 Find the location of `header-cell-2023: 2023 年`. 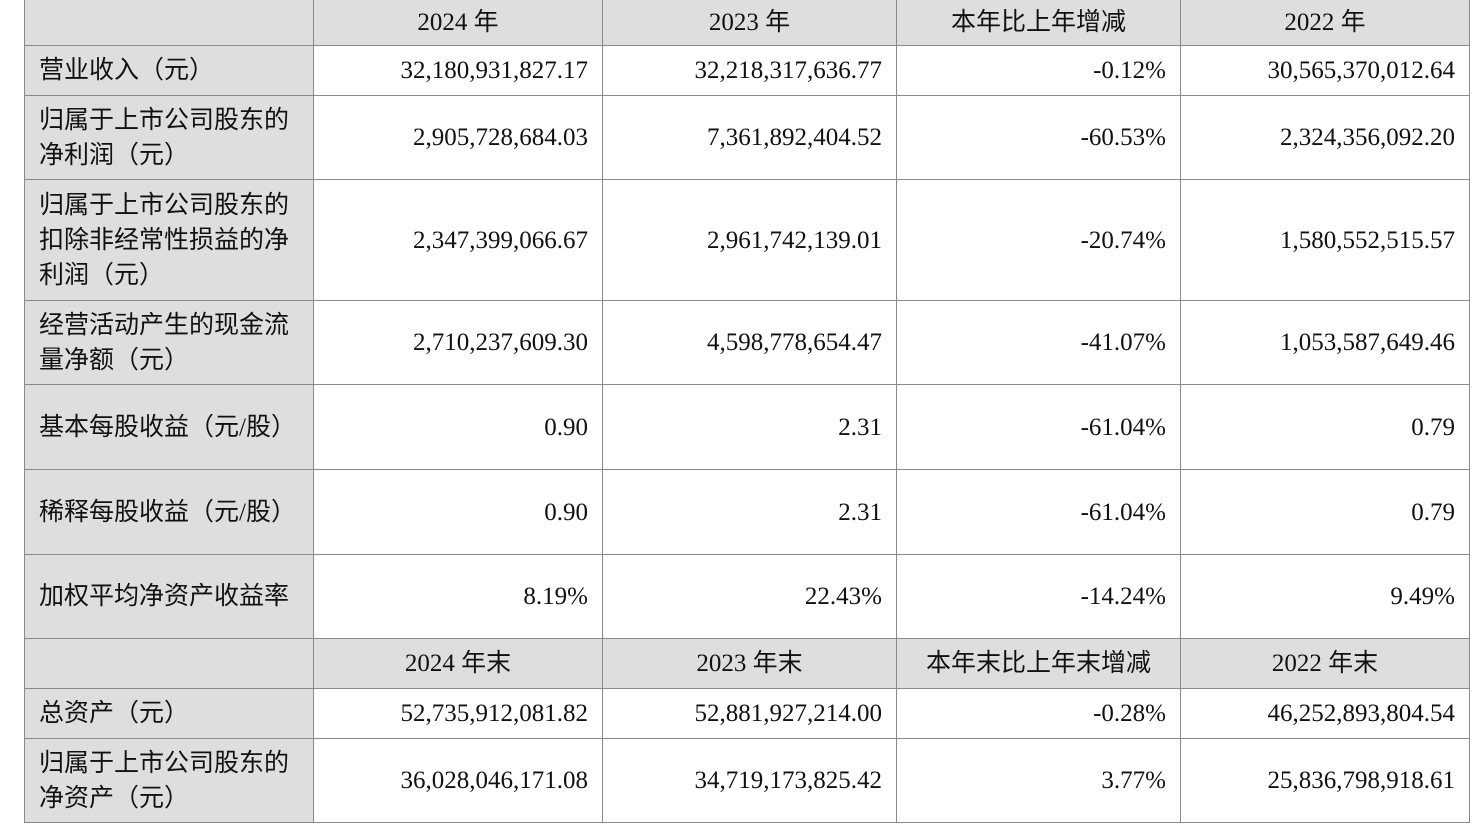

header-cell-2023: 2023 年 is located at coordinates (749, 23).